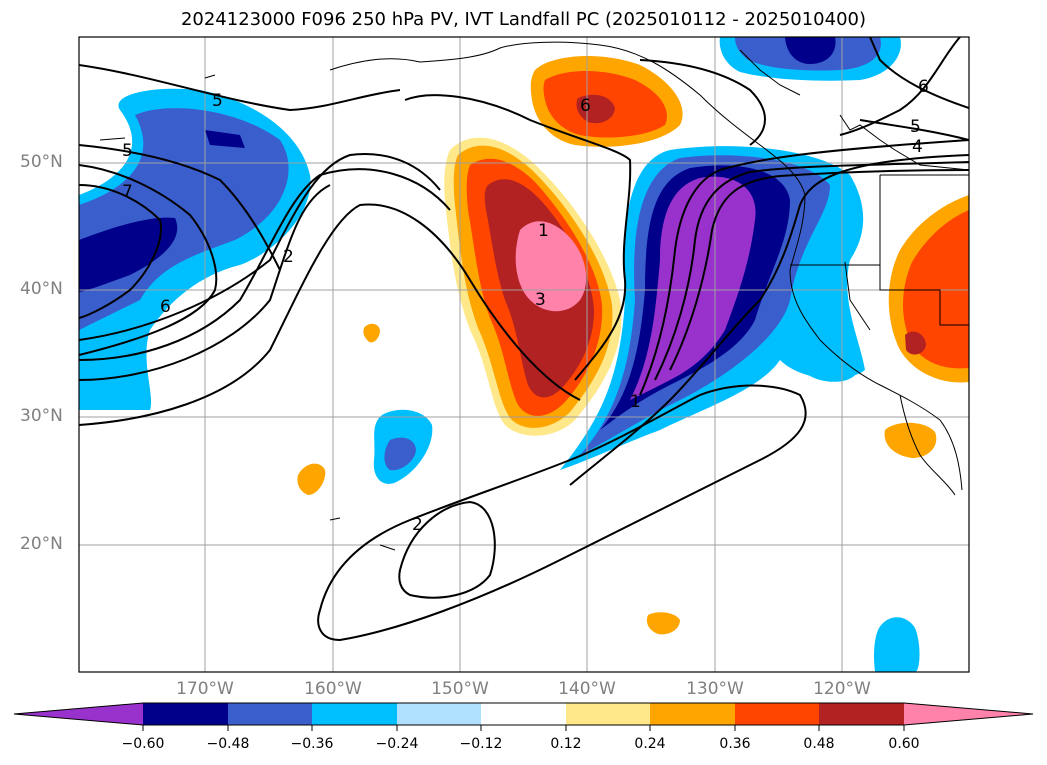 This screenshot has width=1047, height=765. What do you see at coordinates (41, 544) in the screenshot?
I see `lat-label: 20°N` at bounding box center [41, 544].